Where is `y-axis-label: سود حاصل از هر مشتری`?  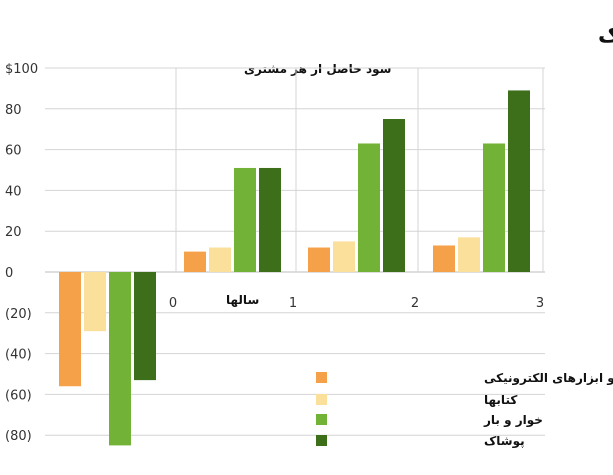 y-axis-label: سود حاصل از هر مشتری is located at coordinates (317, 69).